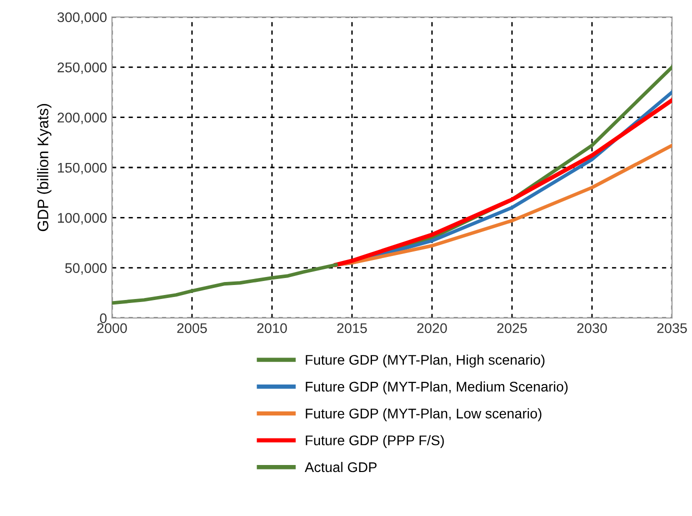 Image resolution: width=692 pixels, height=516 pixels. Describe the element at coordinates (512, 328) in the screenshot. I see `x-tick-label: 2025` at that location.